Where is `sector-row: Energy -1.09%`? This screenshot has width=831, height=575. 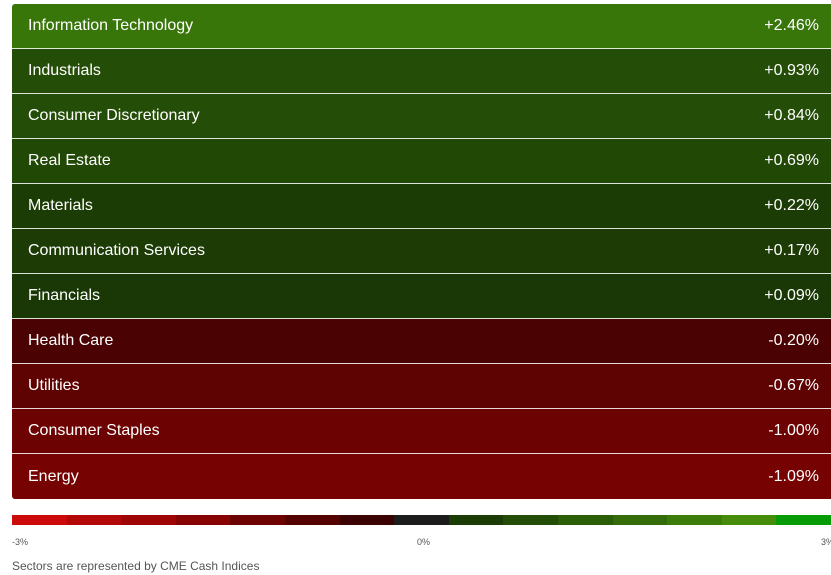 sector-row: Energy -1.09% is located at coordinates (421, 476).